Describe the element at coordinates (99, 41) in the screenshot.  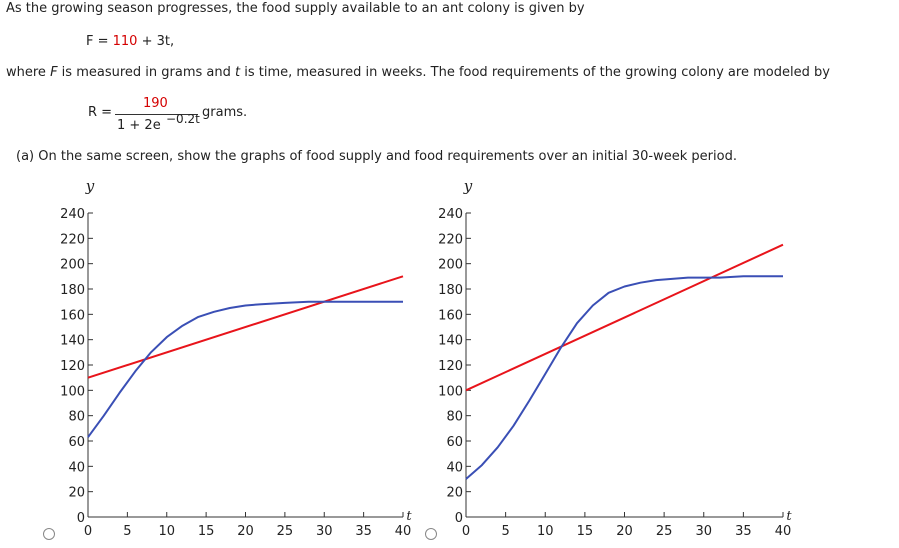
I see `supply-lhs: F =` at that location.